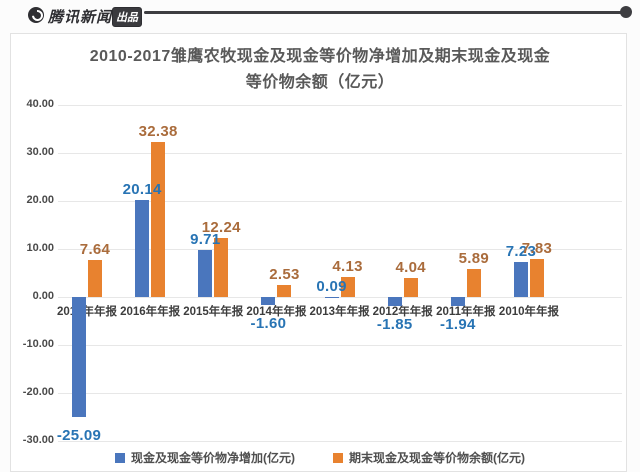  What do you see at coordinates (320, 457) in the screenshot?
I see `legend: 现金及现金等价物净增加(亿元) 期末现金及现金等价物余额(亿元)` at bounding box center [320, 457].